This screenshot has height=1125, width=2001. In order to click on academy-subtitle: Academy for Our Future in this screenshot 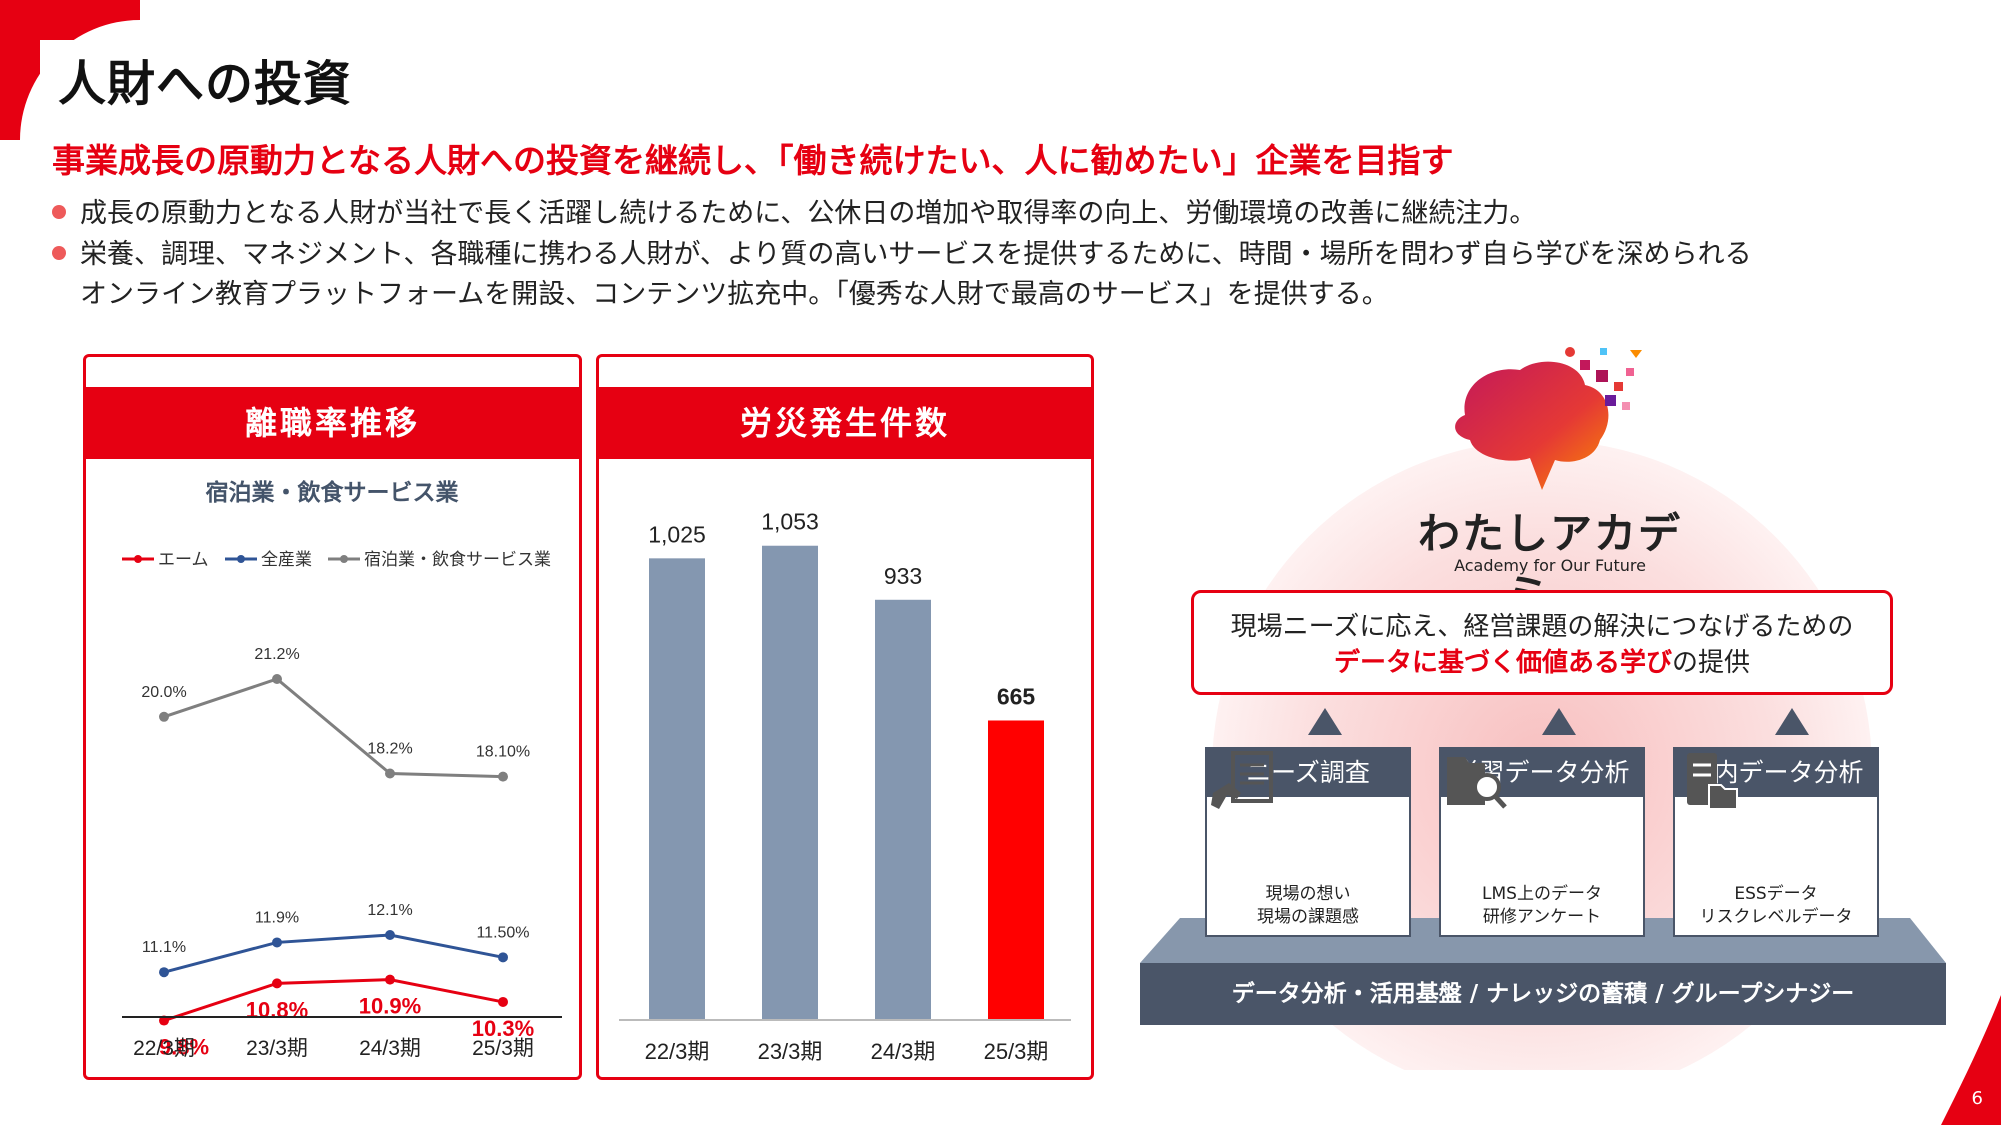, I will do `click(1550, 565)`.